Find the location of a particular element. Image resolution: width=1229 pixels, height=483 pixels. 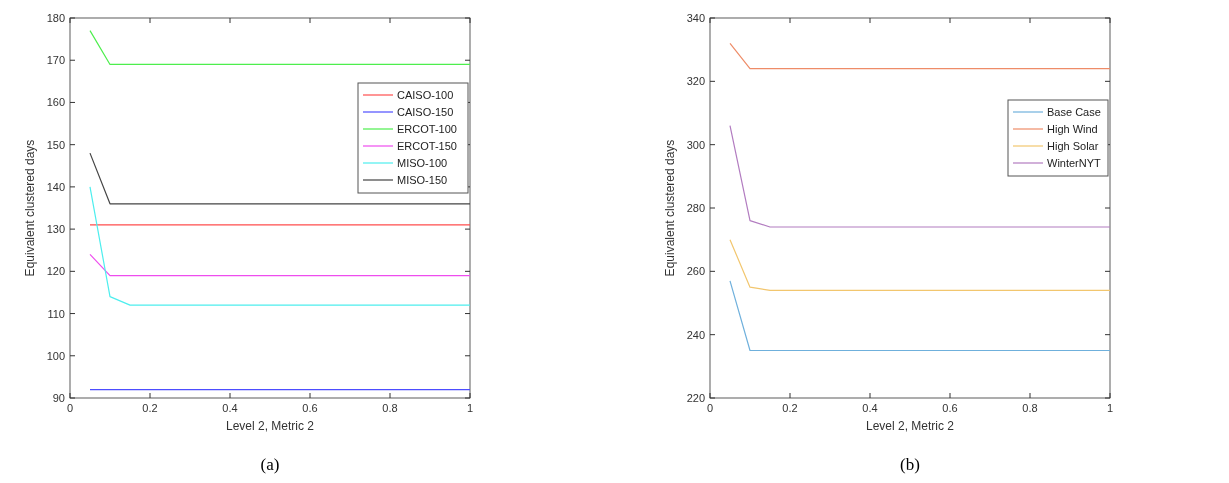

y-tick-label: 180 is located at coordinates (55, 18).